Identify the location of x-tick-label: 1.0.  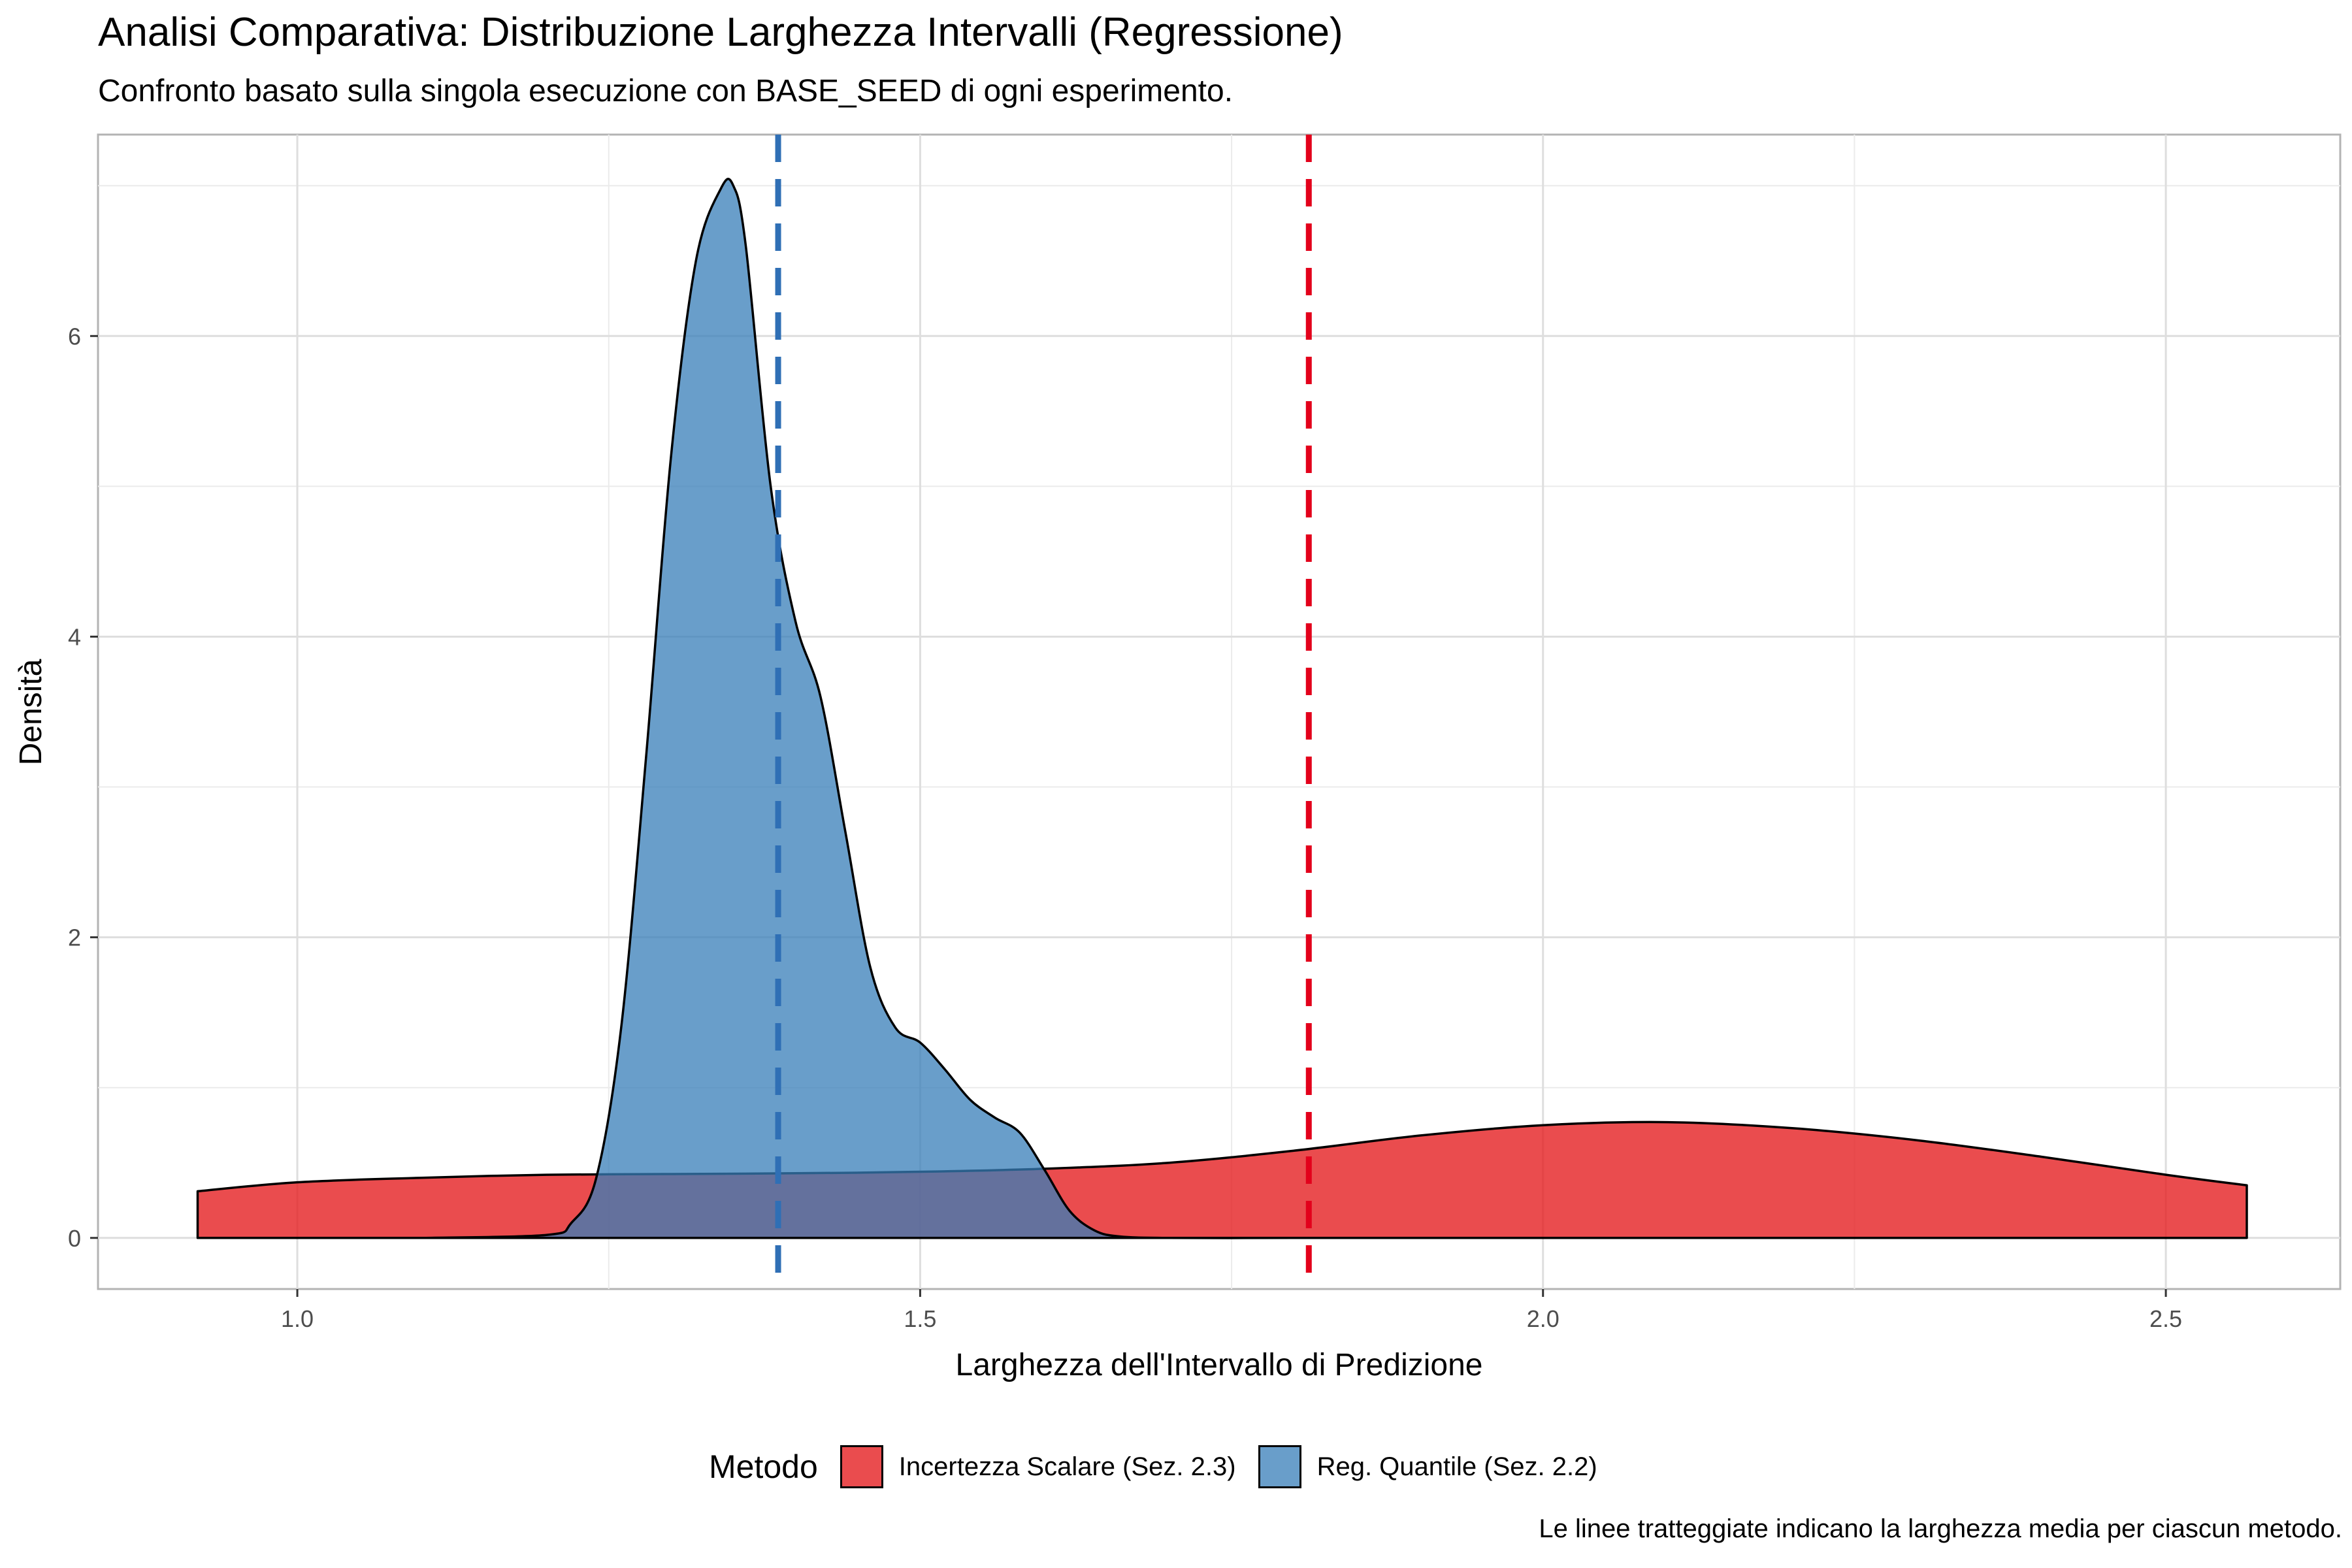
(297, 1318).